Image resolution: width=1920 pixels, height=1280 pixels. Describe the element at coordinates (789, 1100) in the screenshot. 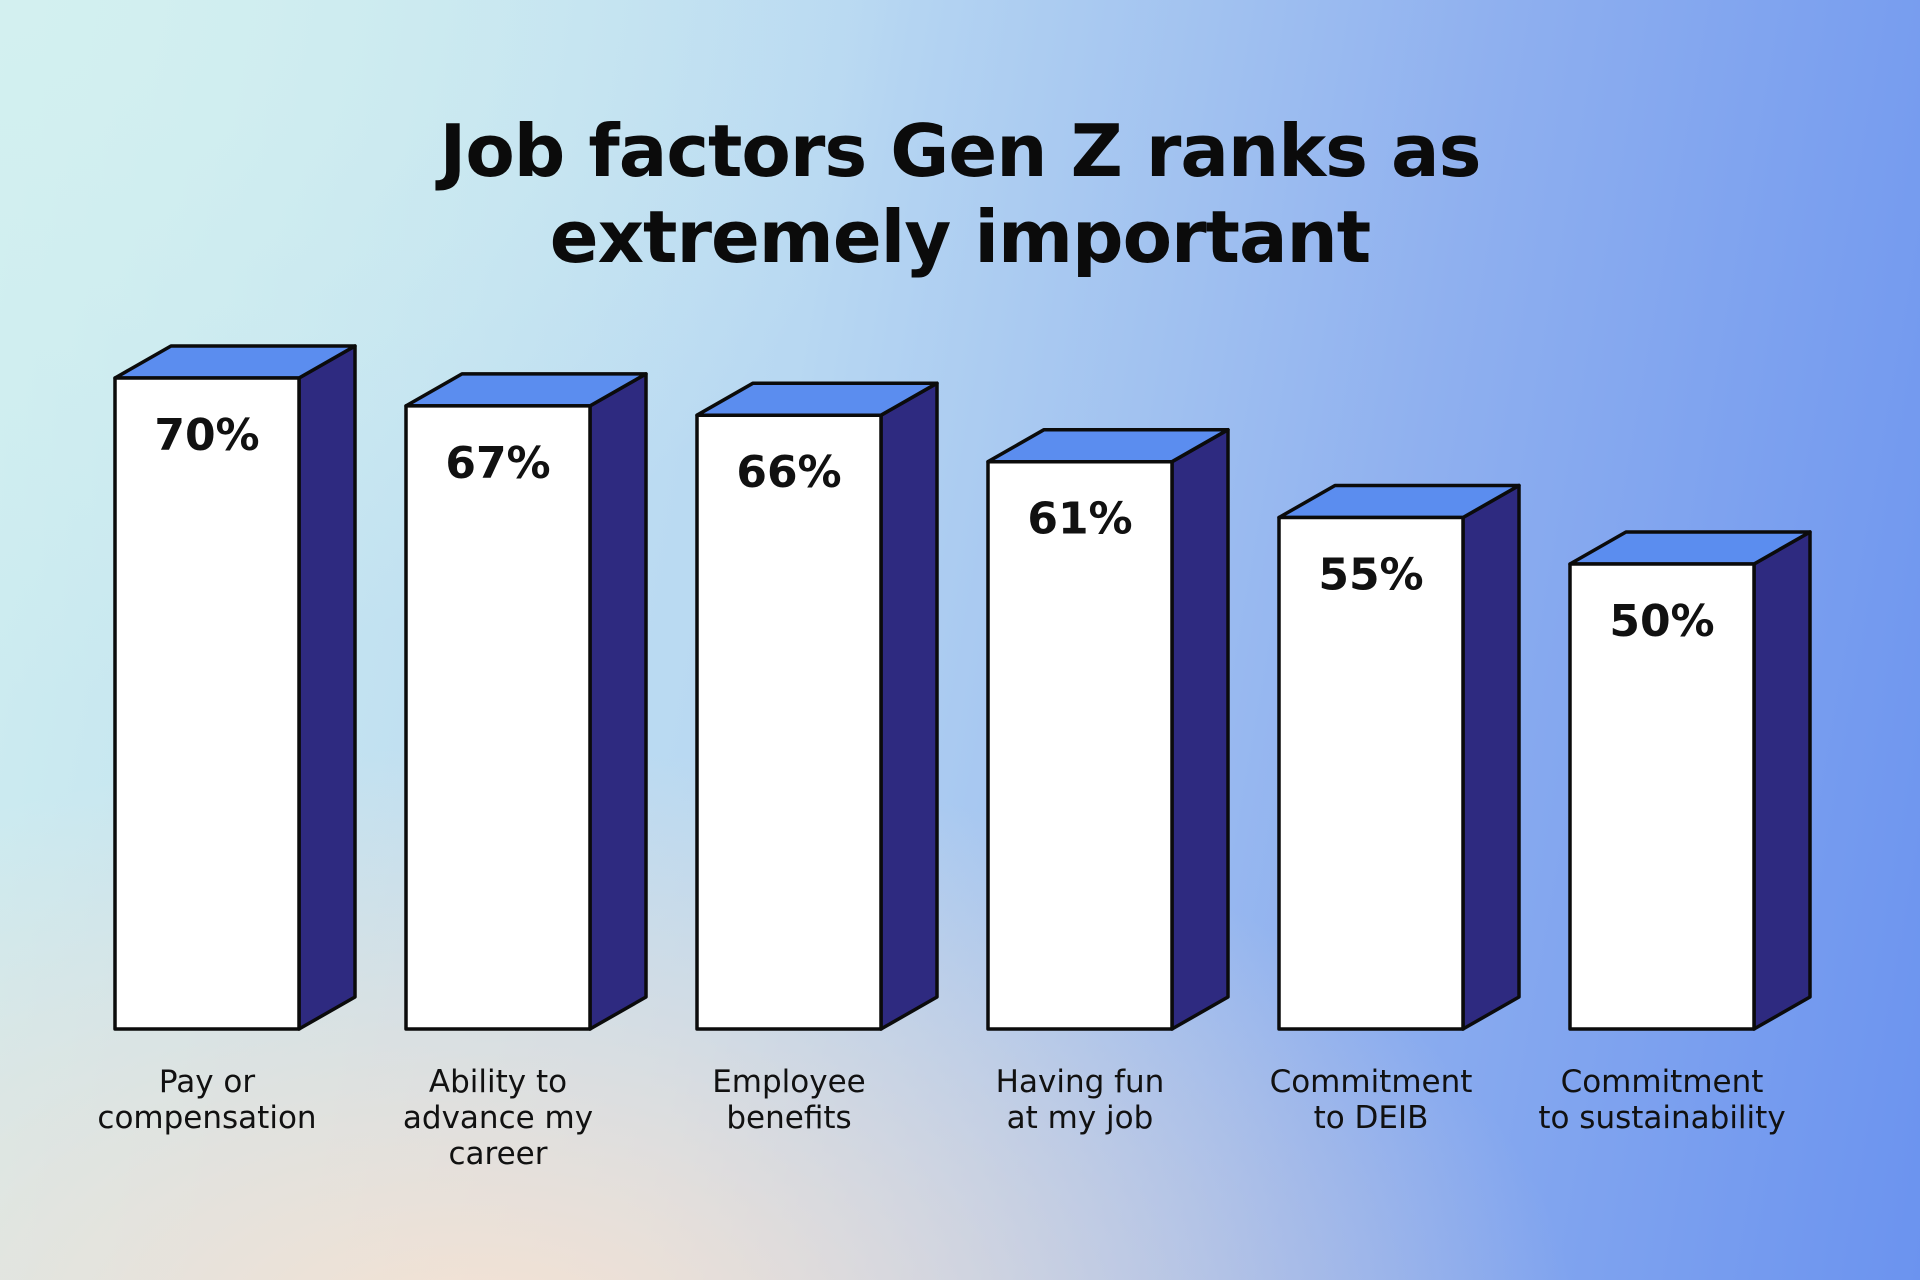

I see `category-label: Employee benefits` at that location.